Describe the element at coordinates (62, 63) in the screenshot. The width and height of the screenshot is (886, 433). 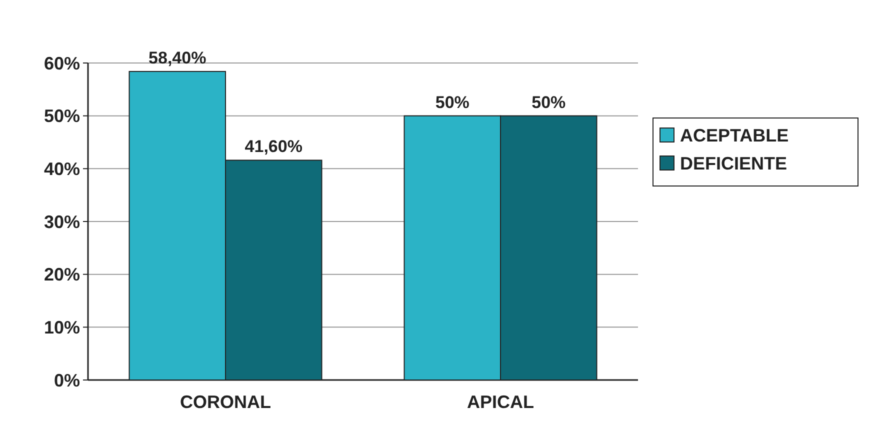
I see `y-tick-label: 60%` at that location.